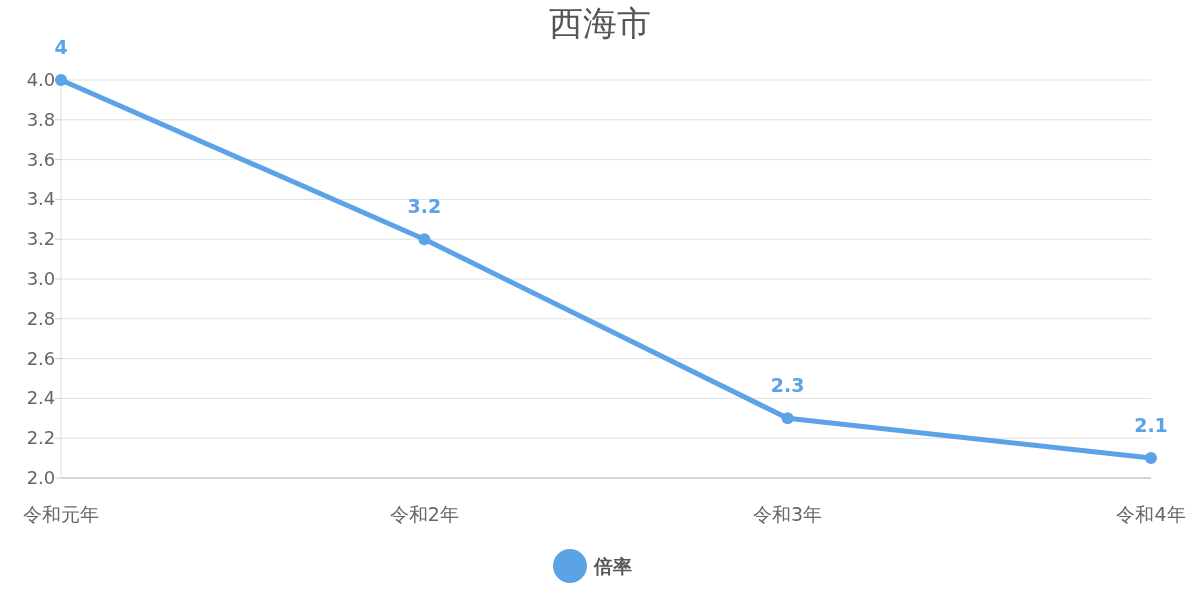 The width and height of the screenshot is (1200, 600). I want to click on y-tick-label: 3.4, so click(41, 199).